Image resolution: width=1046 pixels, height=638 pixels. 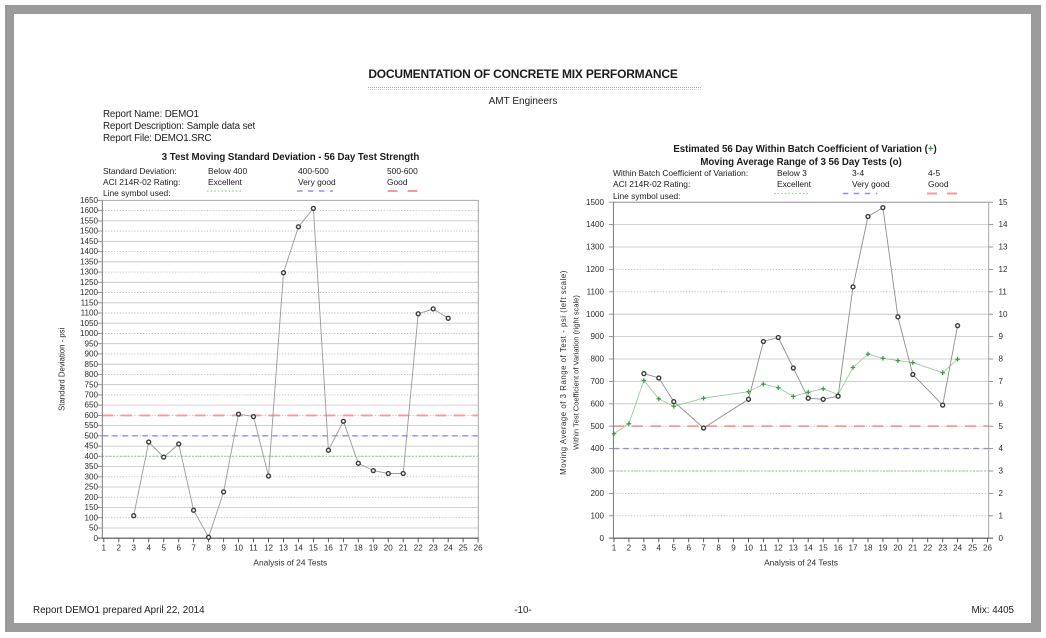 What do you see at coordinates (359, 548) in the screenshot?
I see `svg-text: 18` at bounding box center [359, 548].